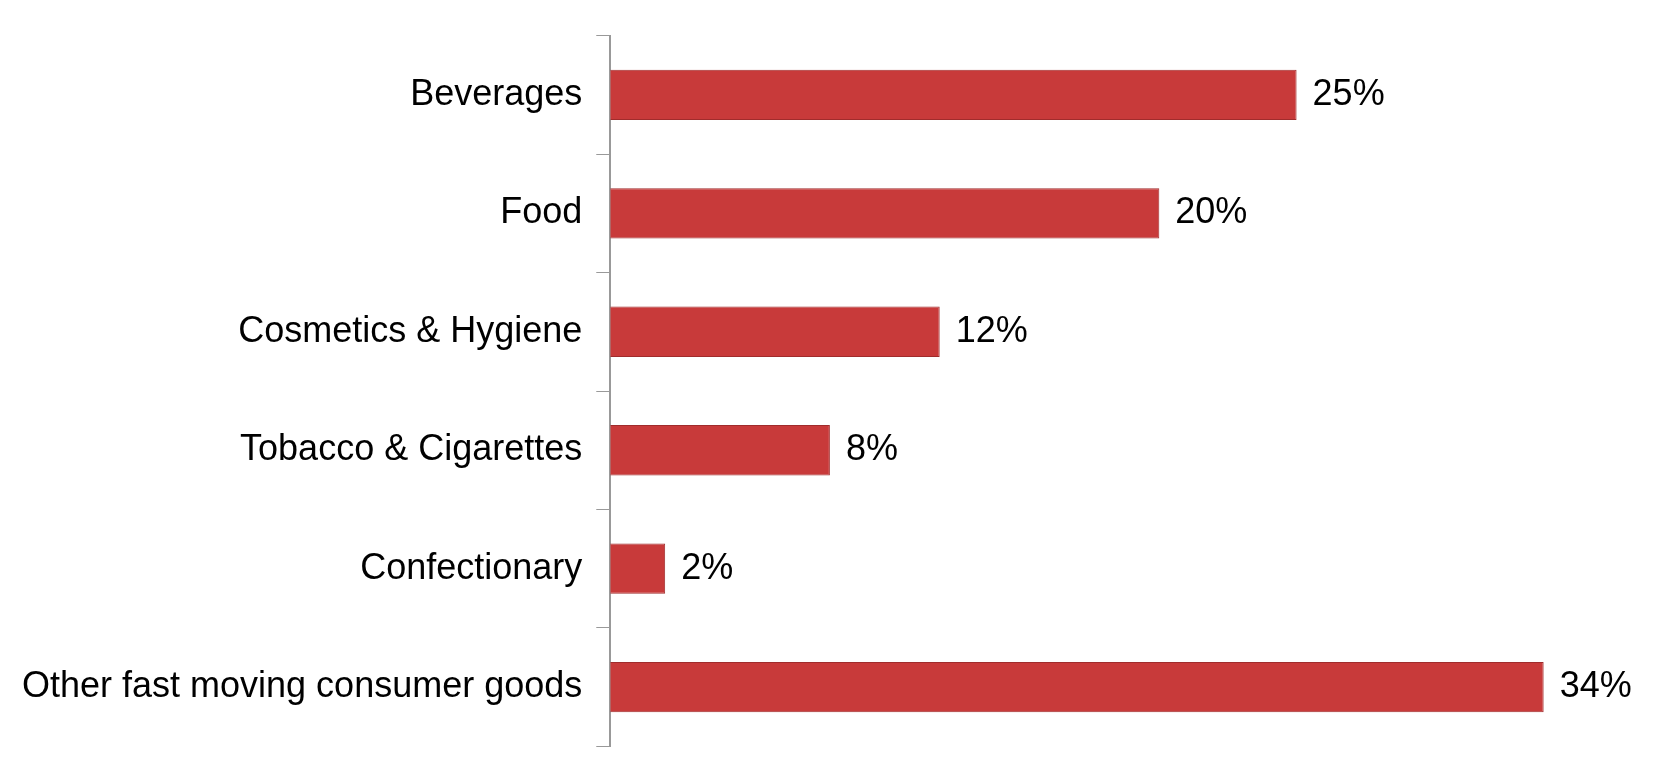 Image resolution: width=1657 pixels, height=782 pixels. I want to click on data-label: 2%, so click(707, 566).